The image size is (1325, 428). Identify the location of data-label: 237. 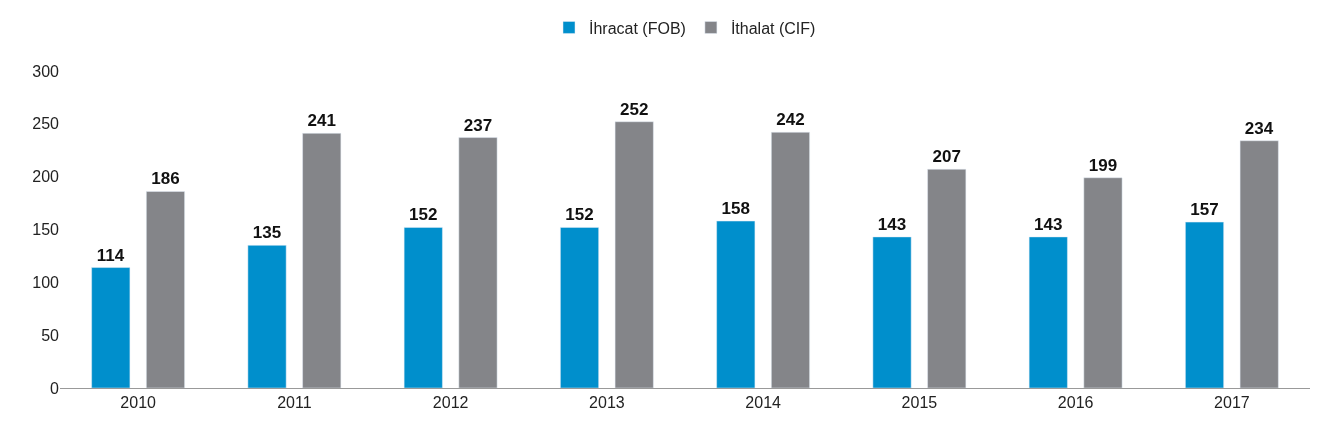
(478, 125).